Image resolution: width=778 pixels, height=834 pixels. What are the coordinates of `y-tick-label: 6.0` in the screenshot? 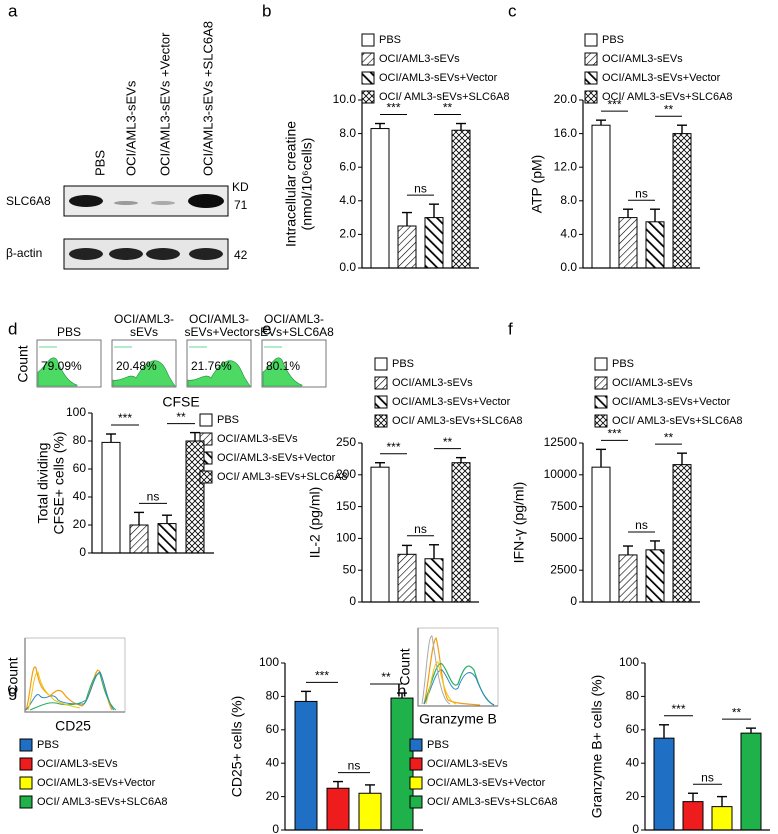 It's located at (347, 166).